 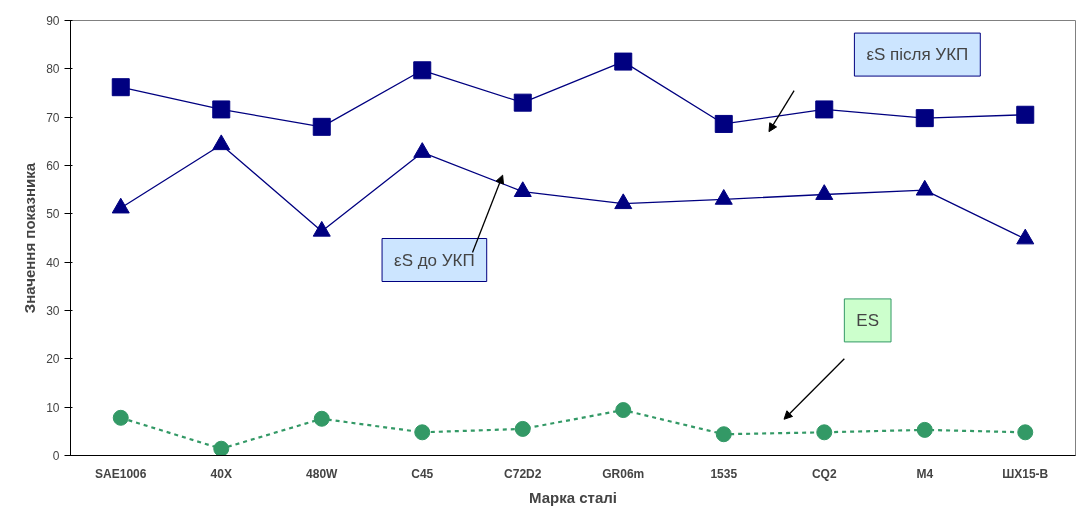 I want to click on x-tick-label: GR06m, so click(x=623, y=473).